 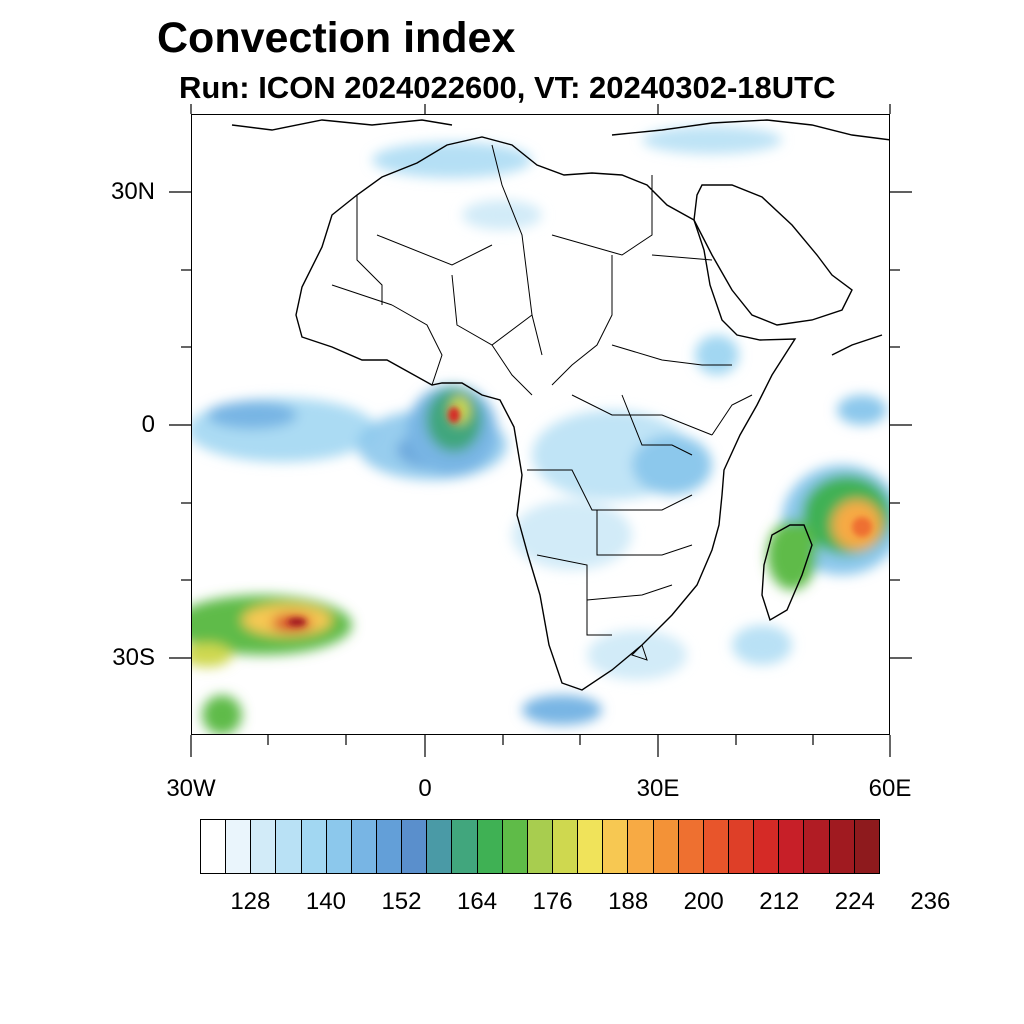 I want to click on colorbar, so click(x=540, y=846).